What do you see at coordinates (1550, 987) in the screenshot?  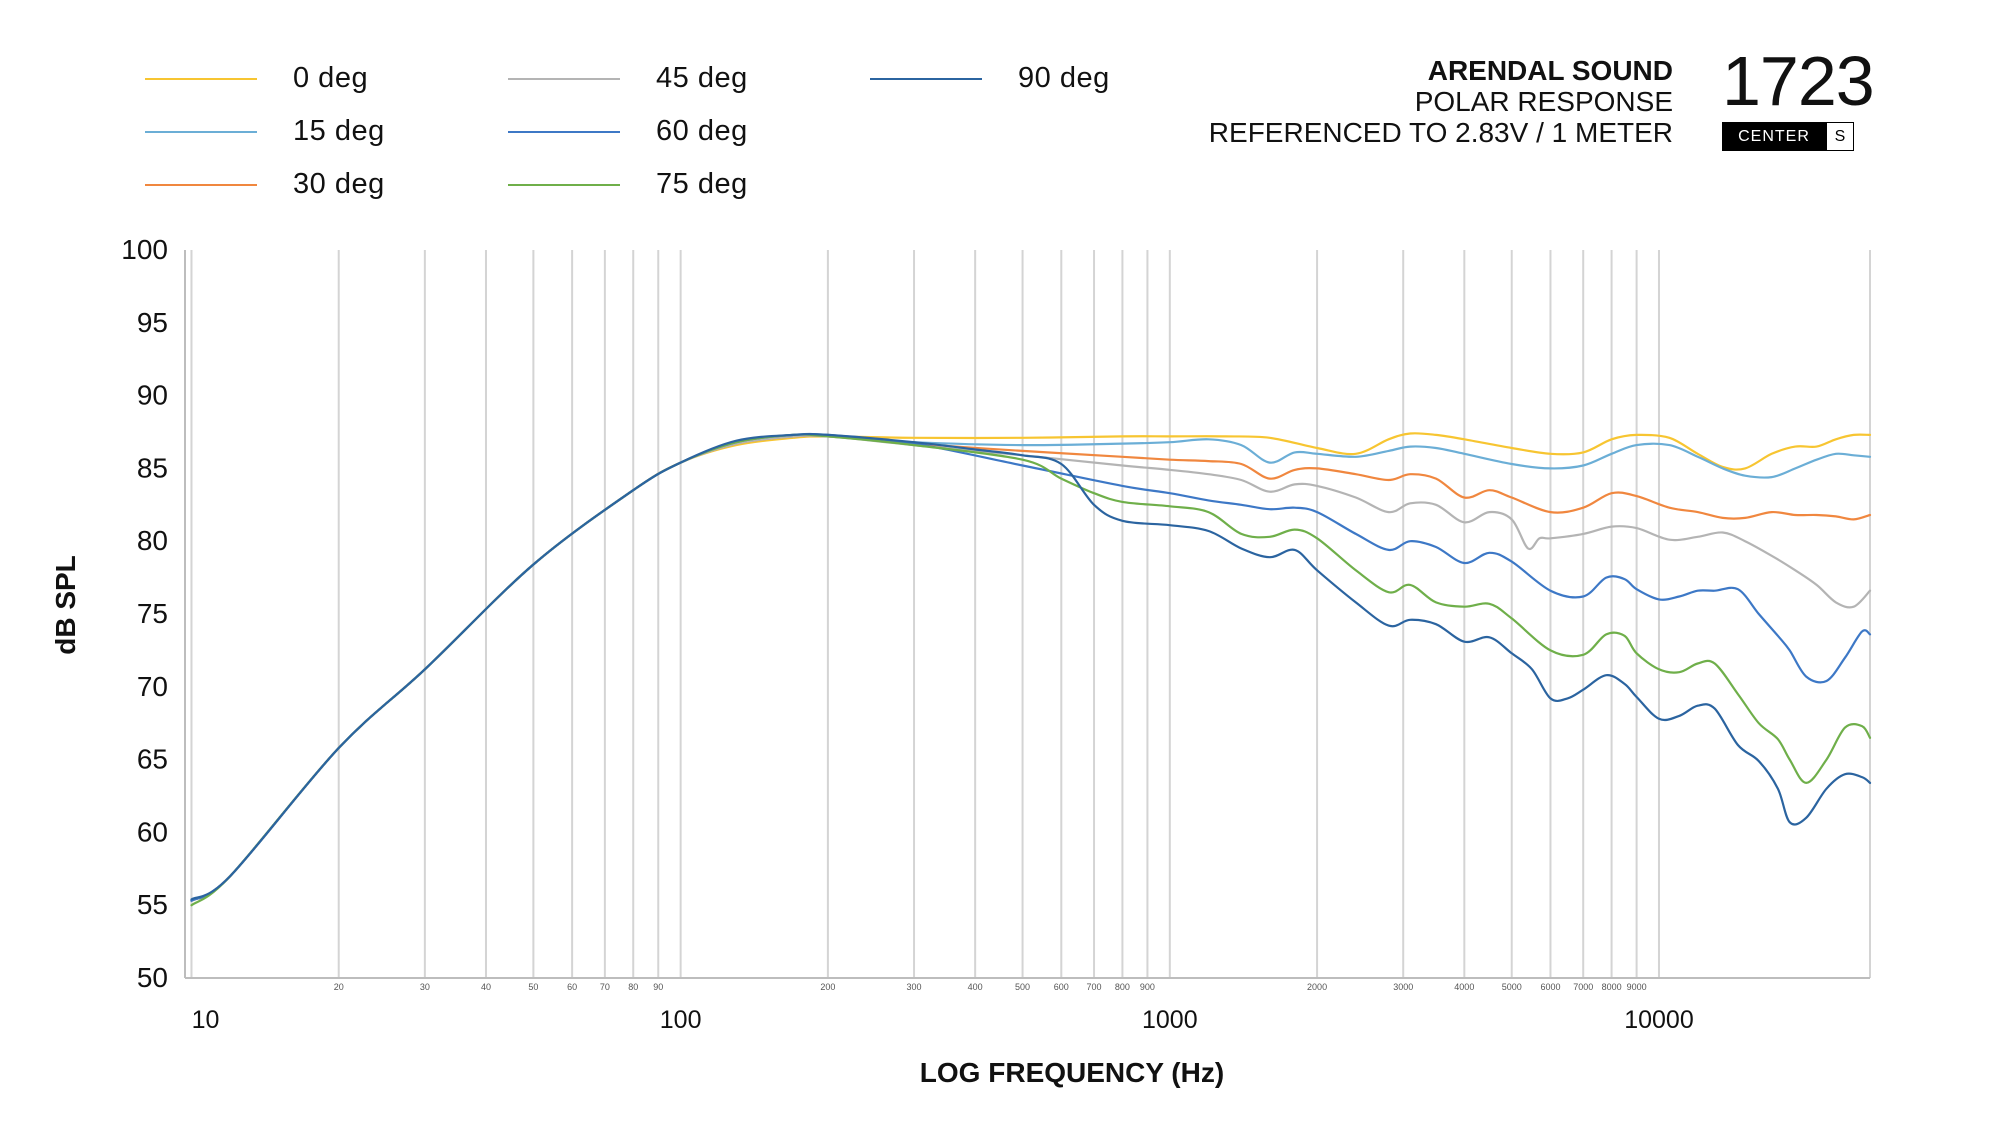 I see `x-tick-minor-label: 6000` at bounding box center [1550, 987].